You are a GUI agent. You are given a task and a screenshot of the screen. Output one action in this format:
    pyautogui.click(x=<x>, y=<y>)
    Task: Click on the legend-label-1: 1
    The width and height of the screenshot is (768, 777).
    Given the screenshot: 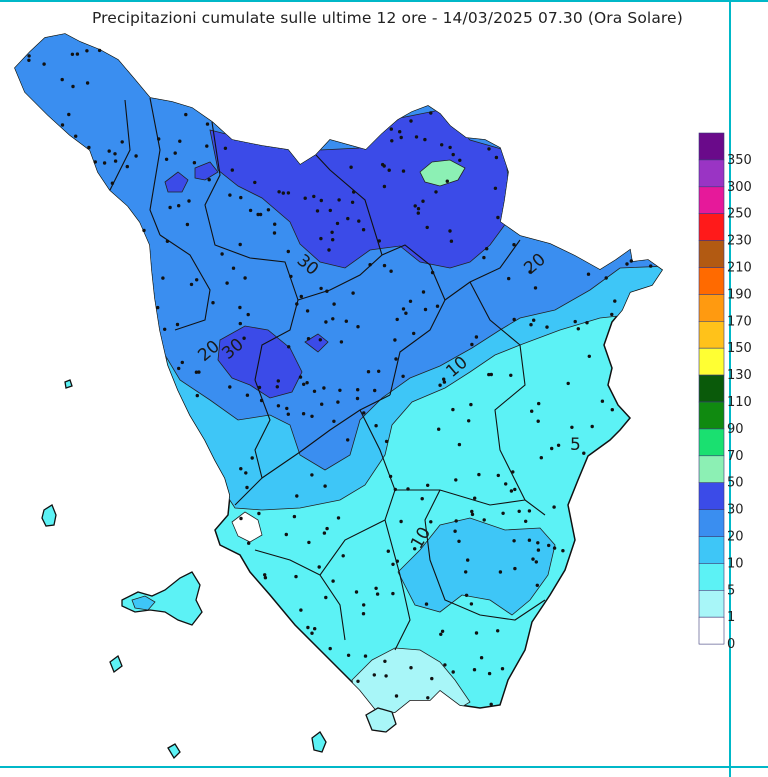 What is the action you would take?
    pyautogui.click(x=731, y=617)
    